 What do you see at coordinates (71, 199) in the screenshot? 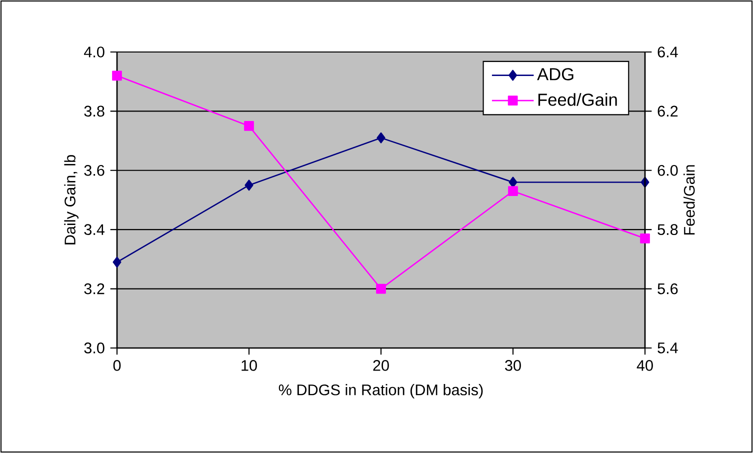
I see `y-axis-title: Daily Gain, lb` at bounding box center [71, 199].